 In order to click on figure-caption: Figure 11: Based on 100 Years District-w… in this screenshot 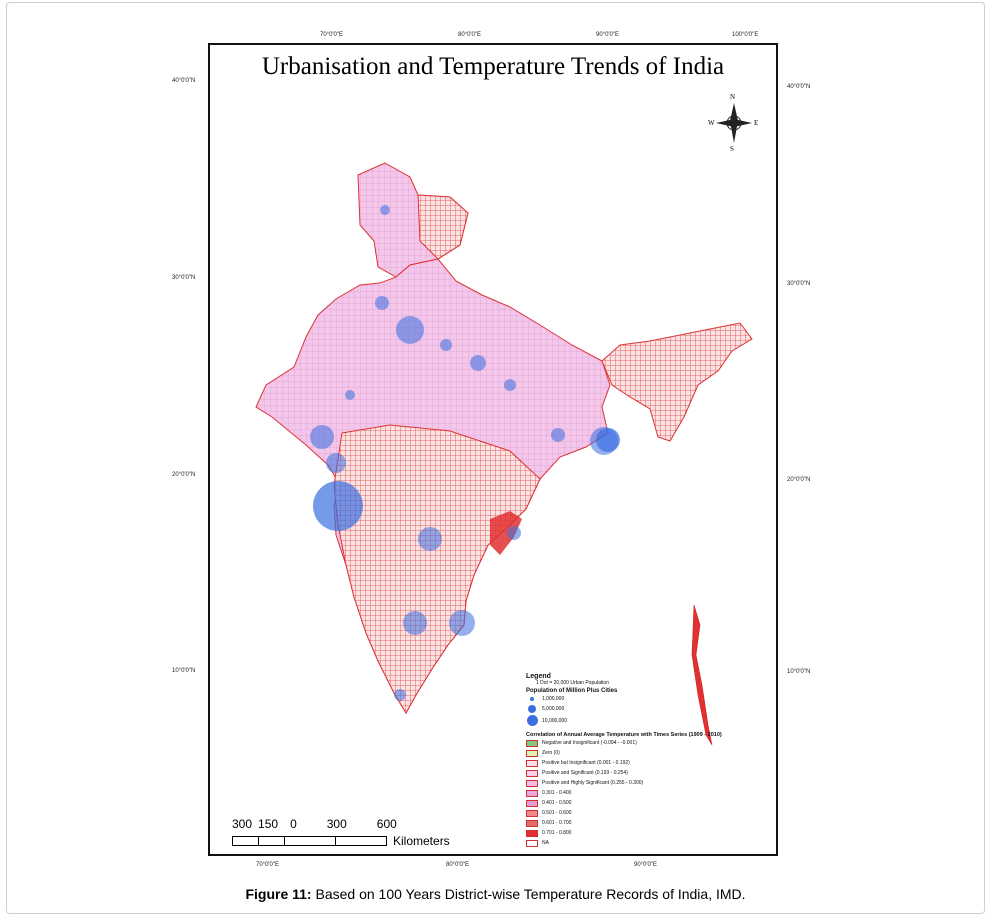, I will do `click(495, 894)`.